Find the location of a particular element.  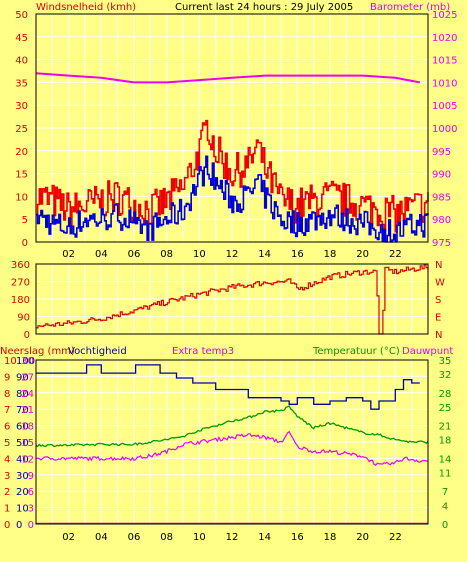

rain-y-tick-label: 4 is located at coordinates (7, 459).